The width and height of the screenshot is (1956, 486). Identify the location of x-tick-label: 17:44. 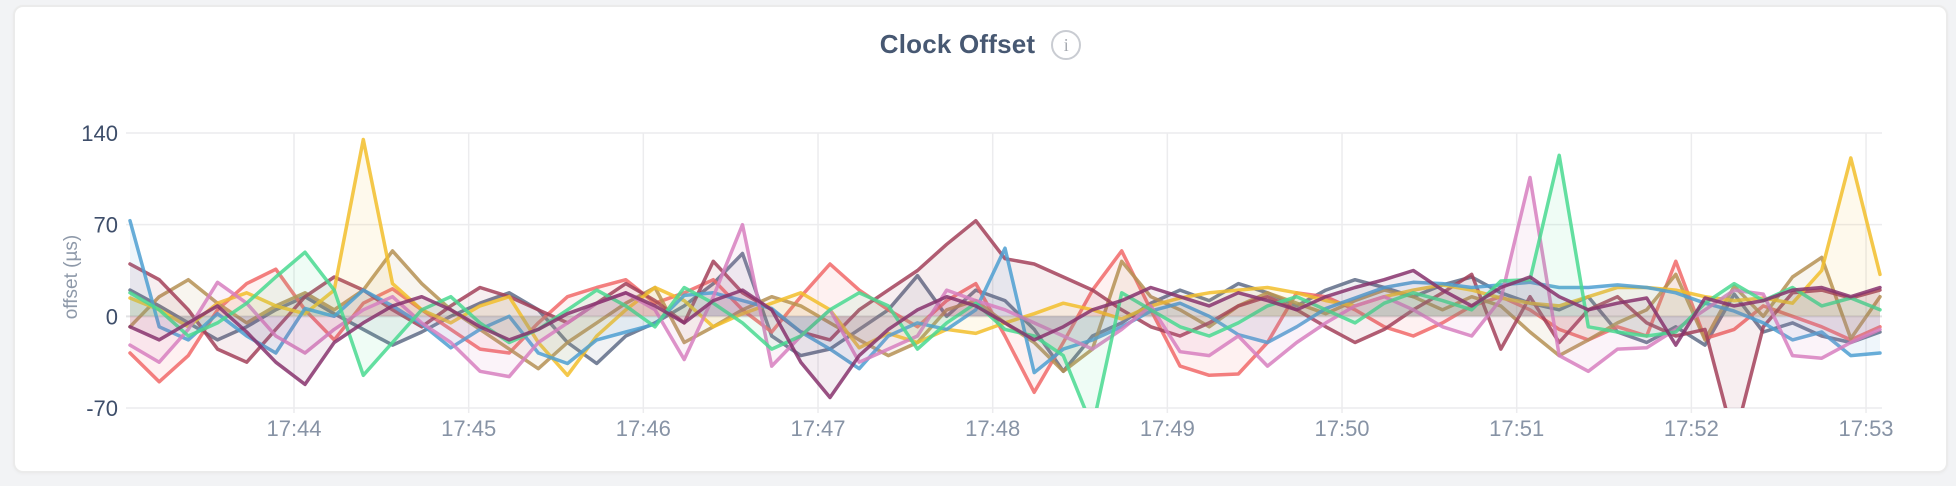
(293, 428).